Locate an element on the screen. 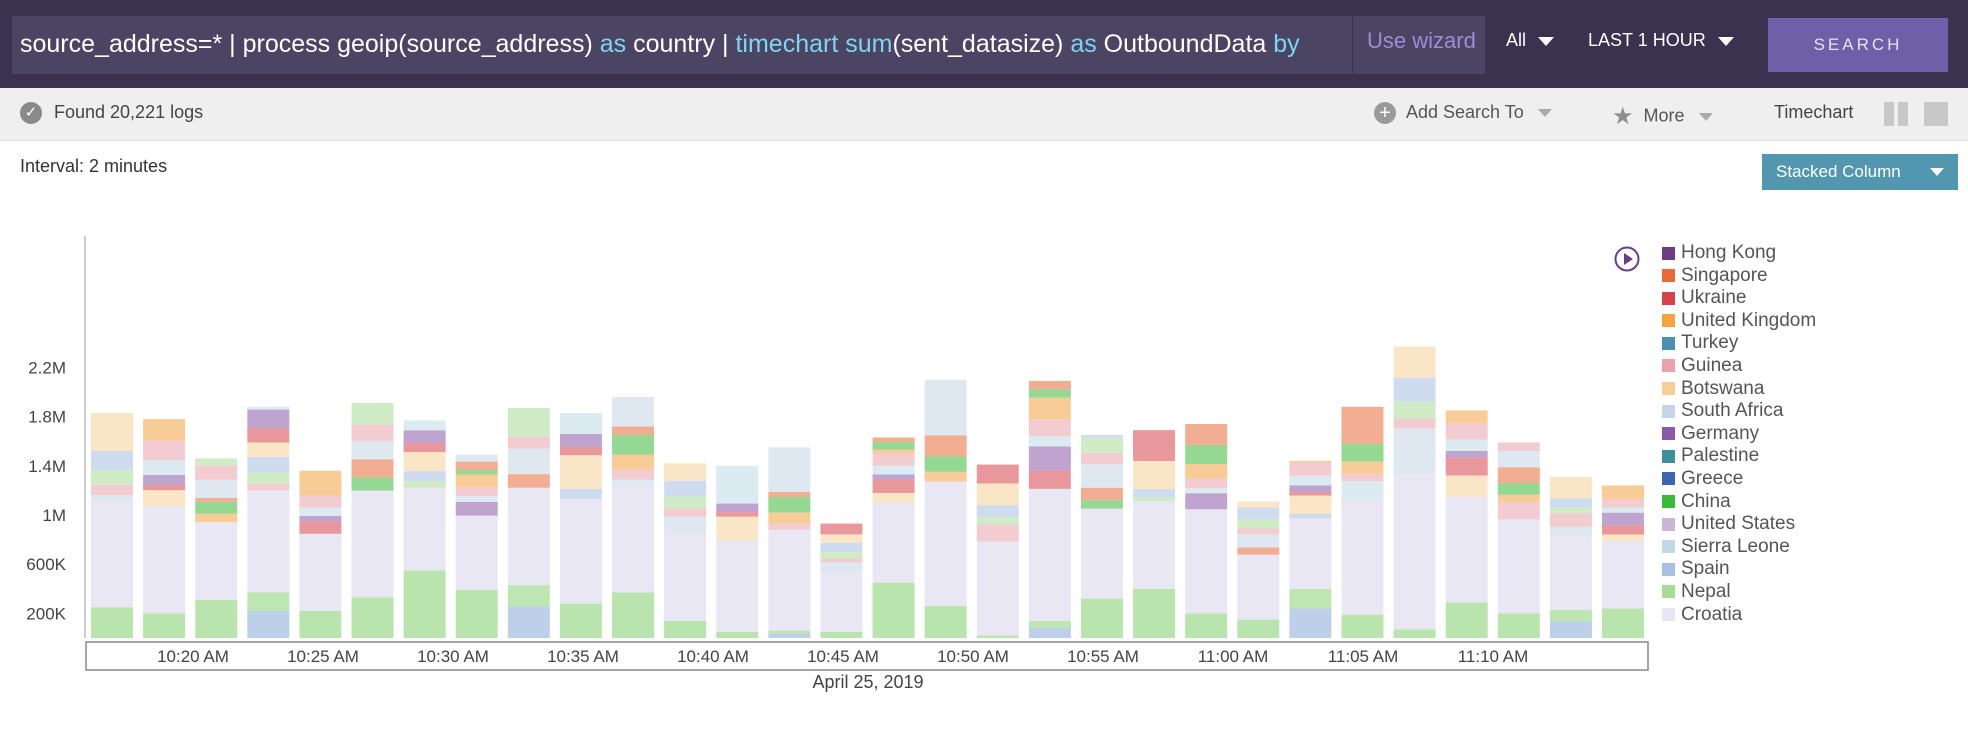 This screenshot has height=732, width=1968. legend-item: Croatia is located at coordinates (1807, 615).